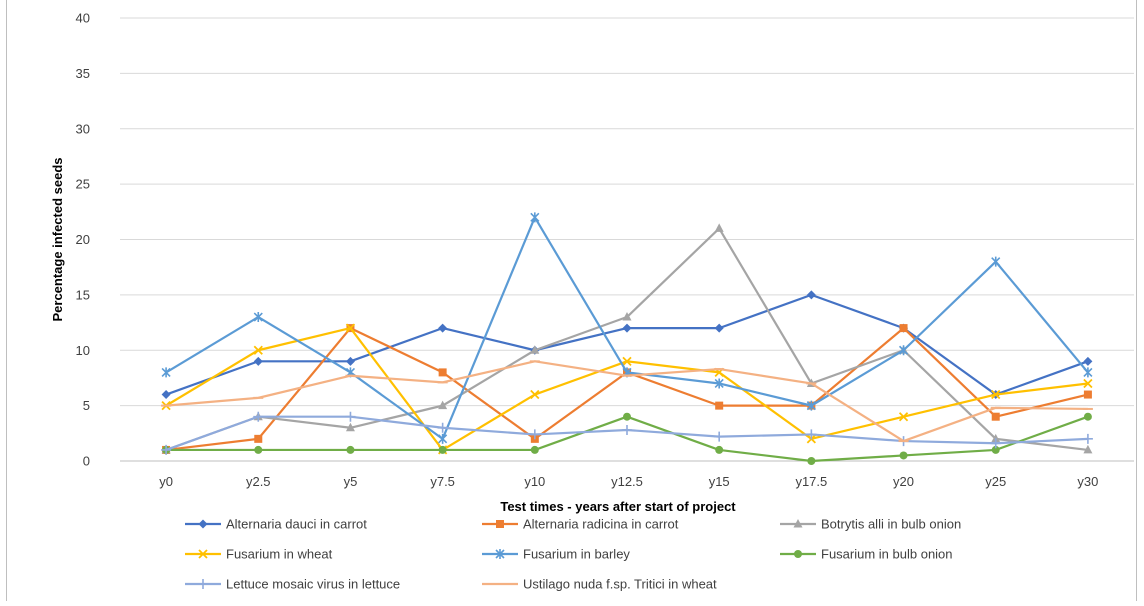 The image size is (1144, 606). I want to click on legend-label: Alternaria dauci in carrot, so click(296, 524).